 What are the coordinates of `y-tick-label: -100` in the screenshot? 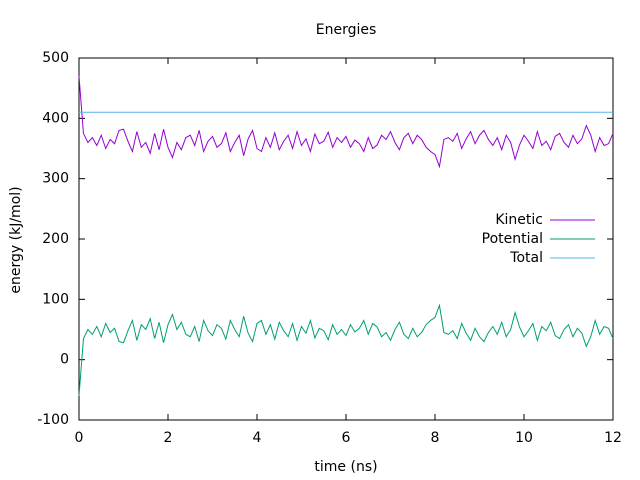 It's located at (53, 420).